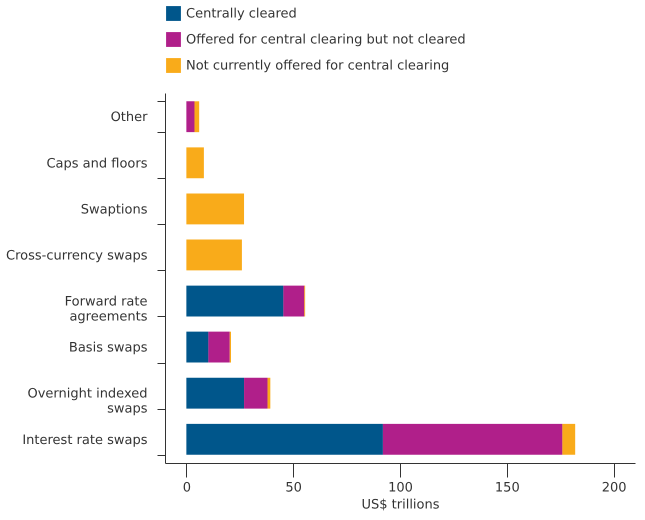  I want to click on y-tick-label: Overnight indexed swaps, so click(87, 401).